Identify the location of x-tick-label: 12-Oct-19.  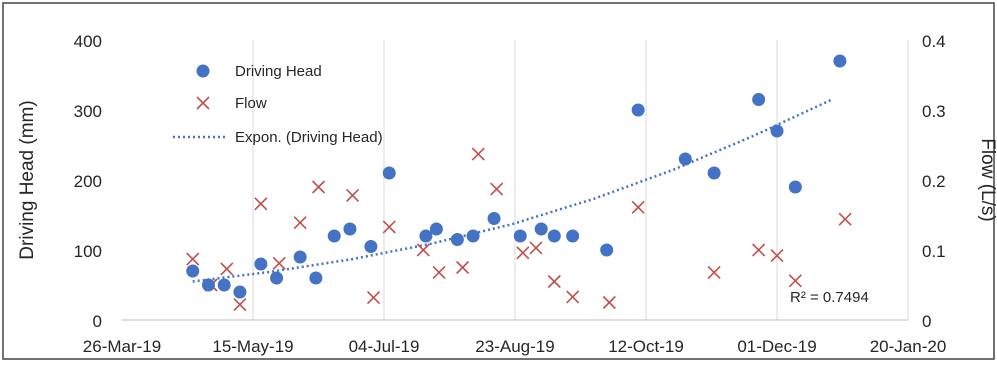
(646, 346).